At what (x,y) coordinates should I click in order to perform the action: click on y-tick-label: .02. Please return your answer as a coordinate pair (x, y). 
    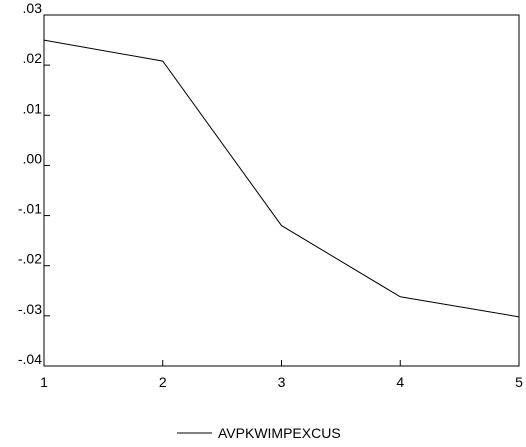
    Looking at the image, I should click on (33, 58).